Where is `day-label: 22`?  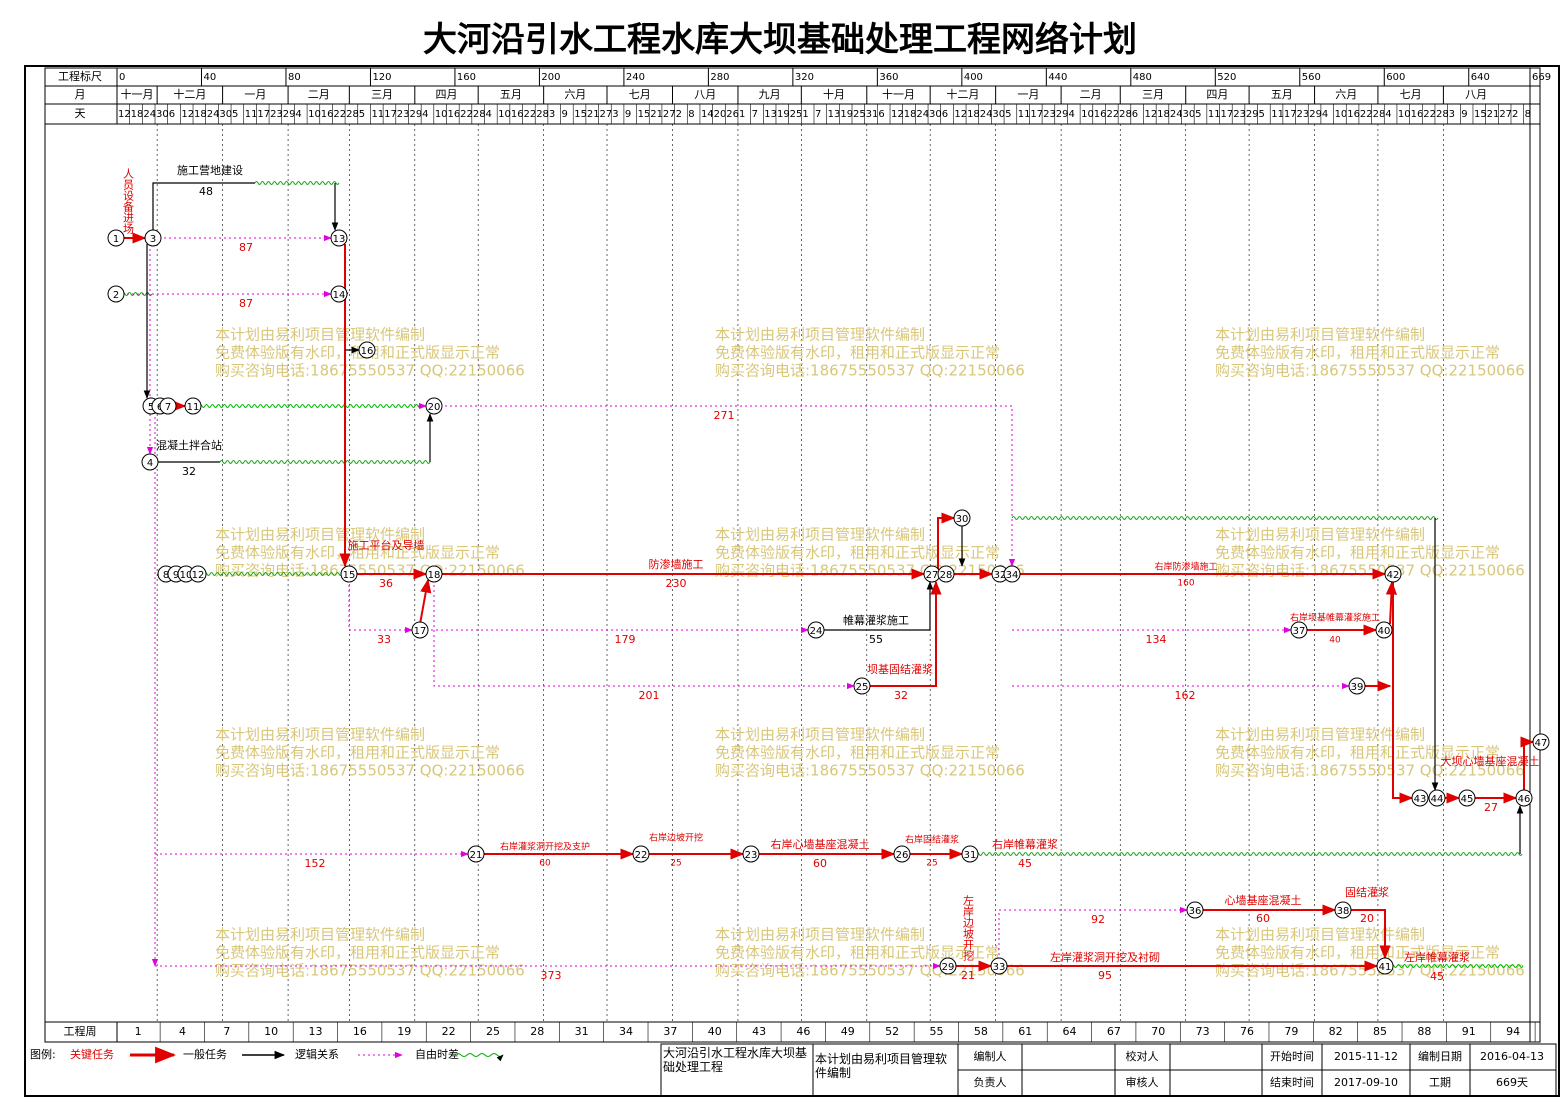
day-label: 22 is located at coordinates (466, 114).